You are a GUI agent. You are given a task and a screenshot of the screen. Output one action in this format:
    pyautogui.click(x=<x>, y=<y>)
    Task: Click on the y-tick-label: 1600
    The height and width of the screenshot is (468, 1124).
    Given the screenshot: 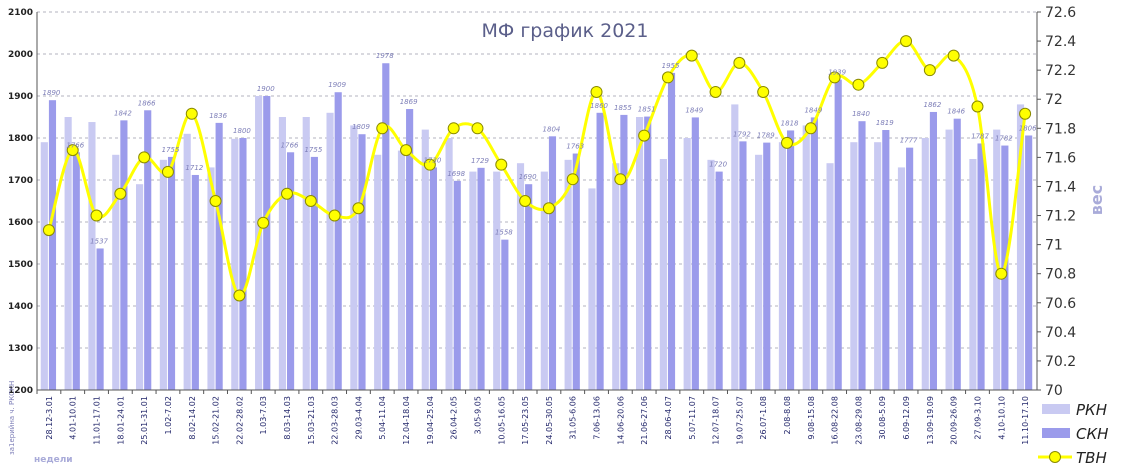 What is the action you would take?
    pyautogui.click(x=20, y=223)
    